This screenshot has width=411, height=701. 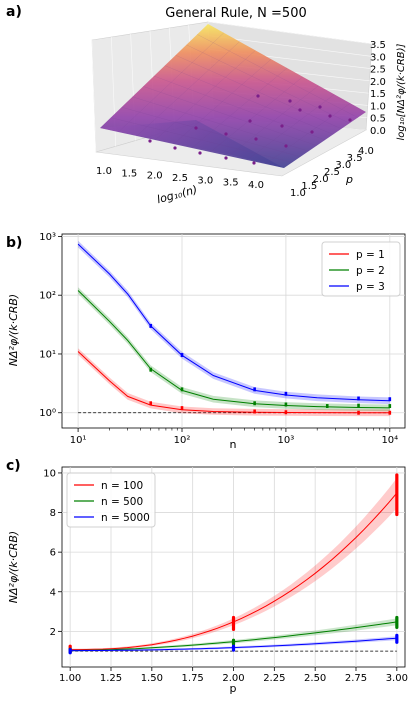 I want to click on y-tick-label: 8, so click(x=53, y=513).